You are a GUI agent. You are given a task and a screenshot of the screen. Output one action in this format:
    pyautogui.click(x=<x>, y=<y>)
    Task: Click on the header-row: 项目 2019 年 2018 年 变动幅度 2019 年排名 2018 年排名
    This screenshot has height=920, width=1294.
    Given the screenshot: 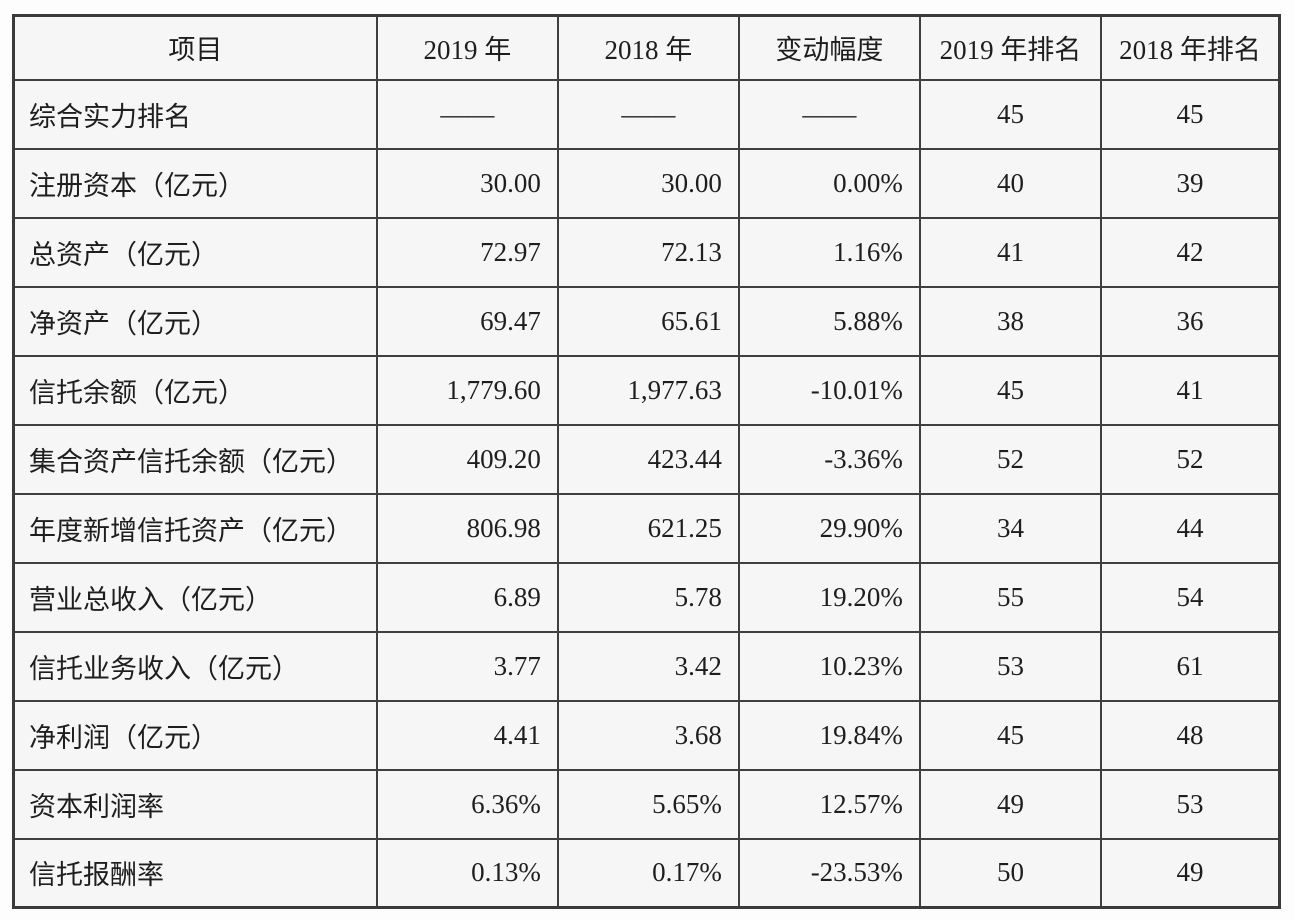 What is the action you would take?
    pyautogui.click(x=646, y=47)
    